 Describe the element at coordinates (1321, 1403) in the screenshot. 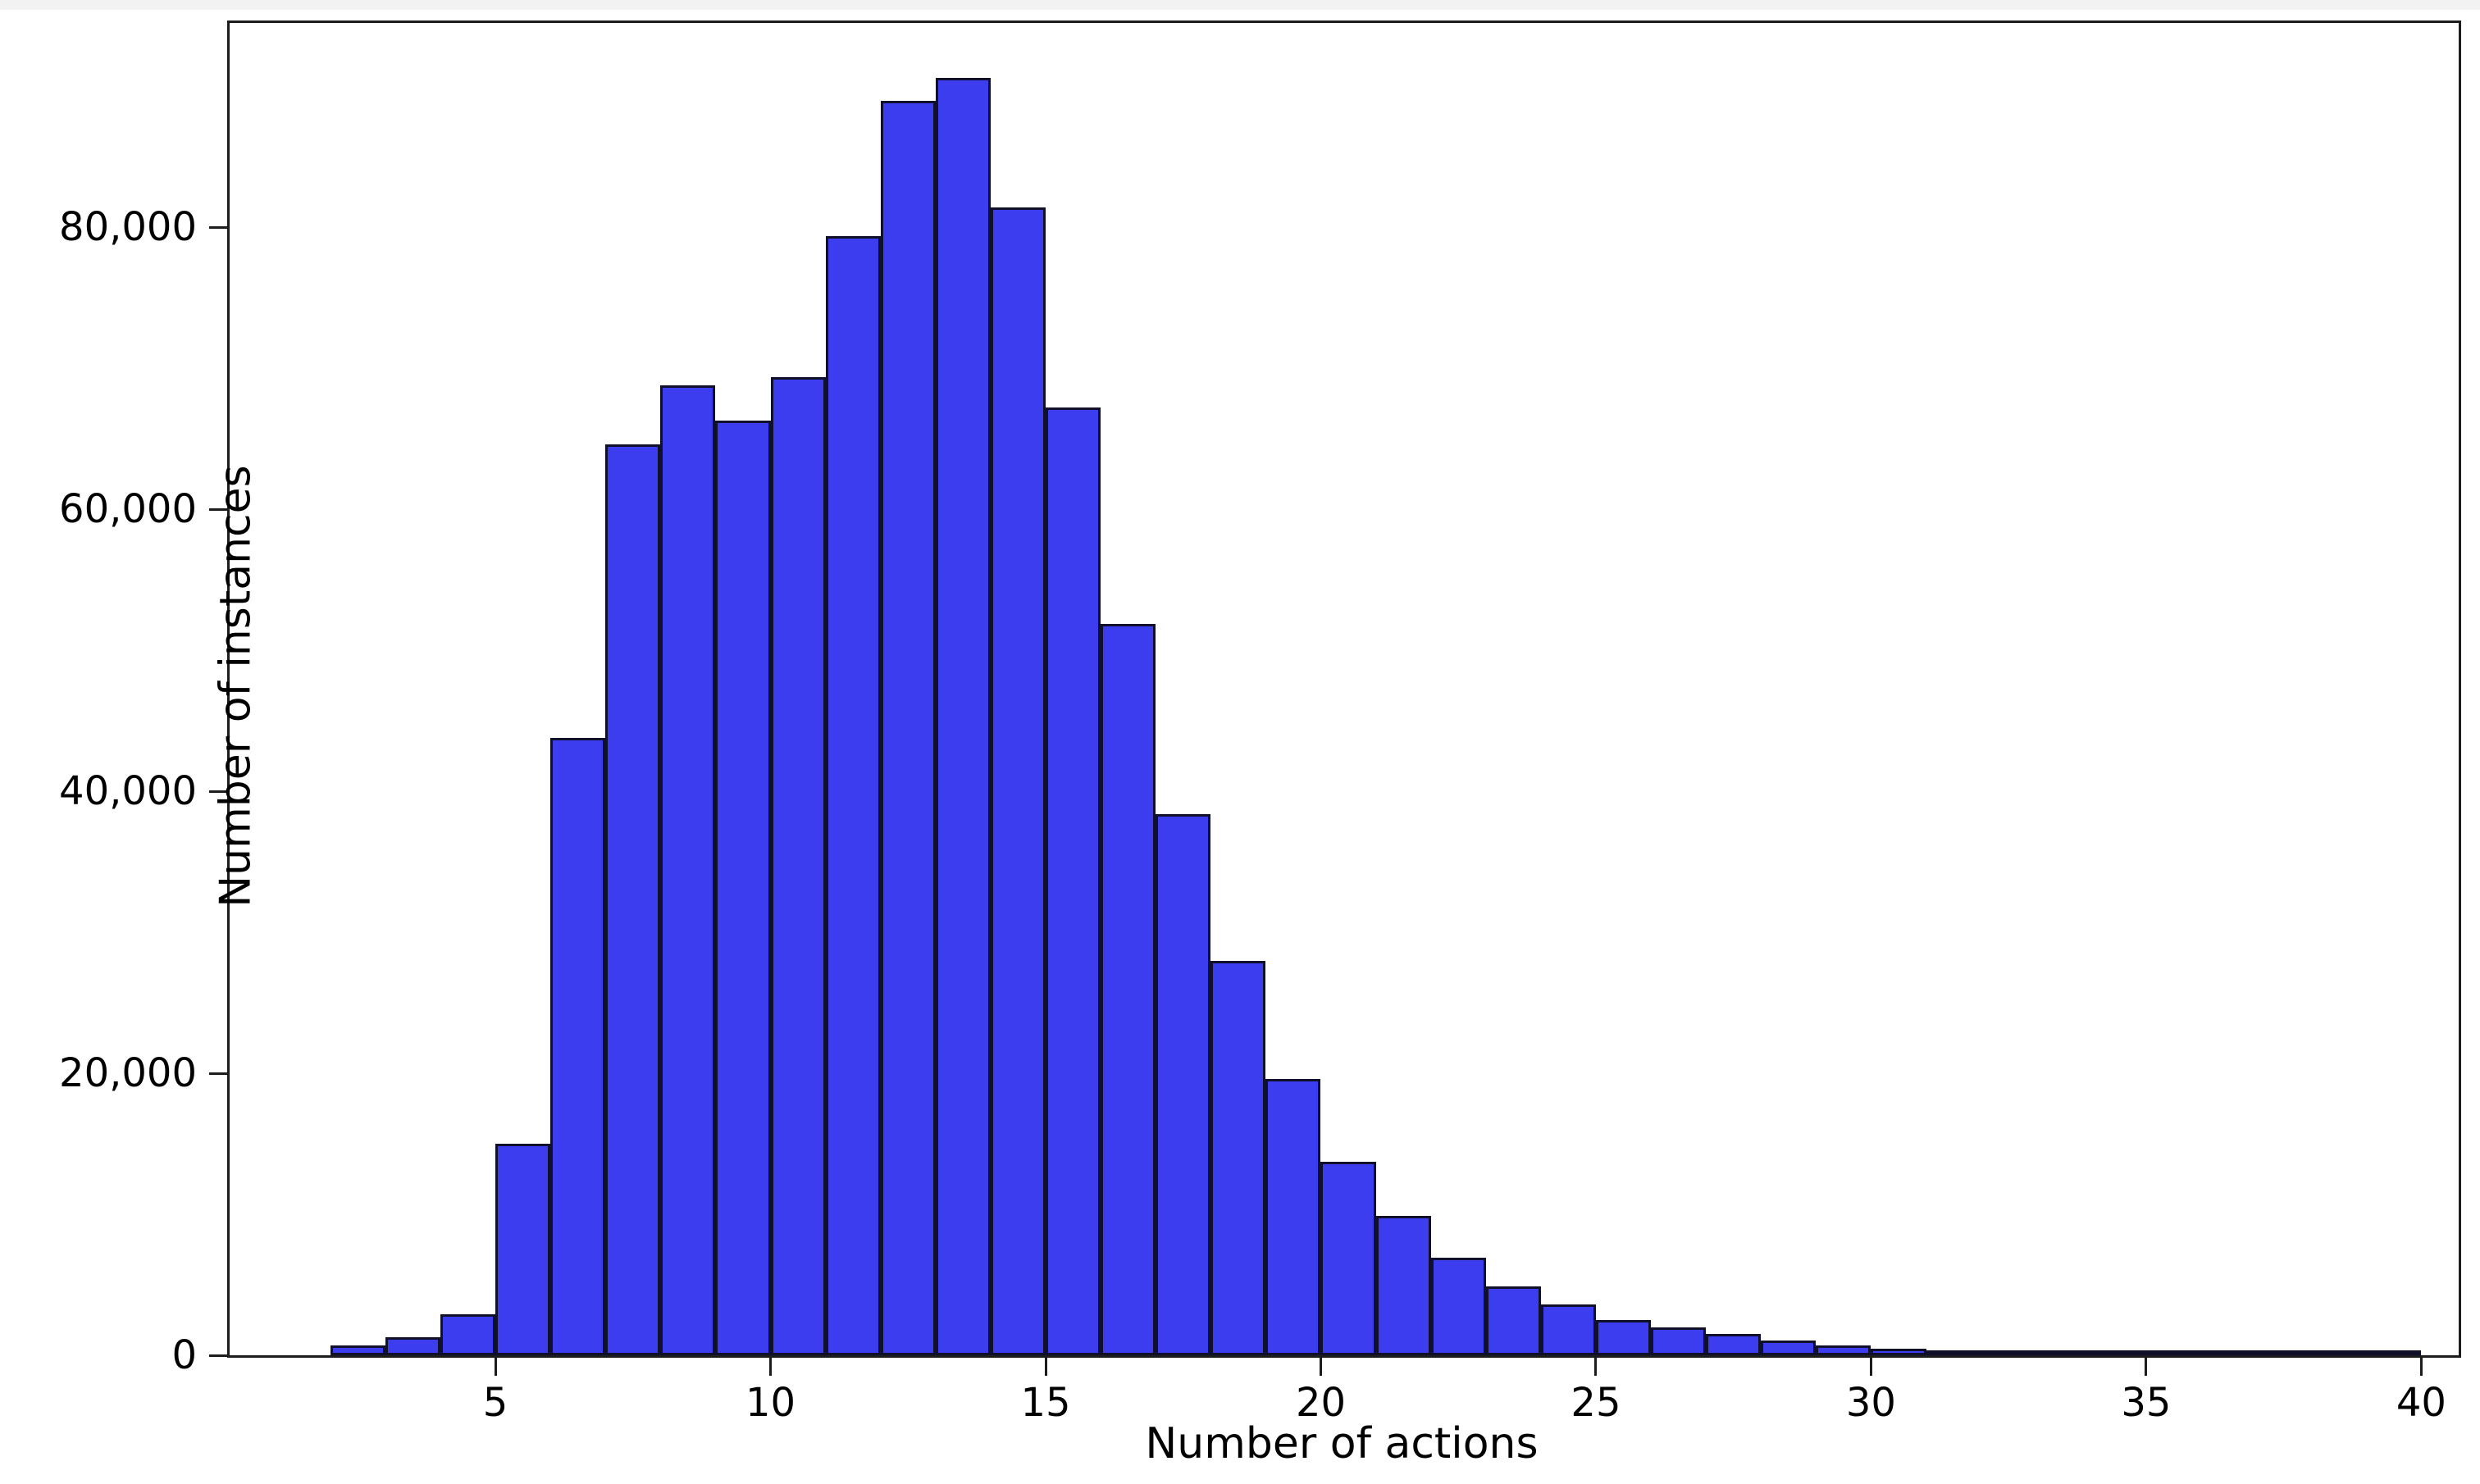

I see `x-axis-tick-label: 20` at that location.